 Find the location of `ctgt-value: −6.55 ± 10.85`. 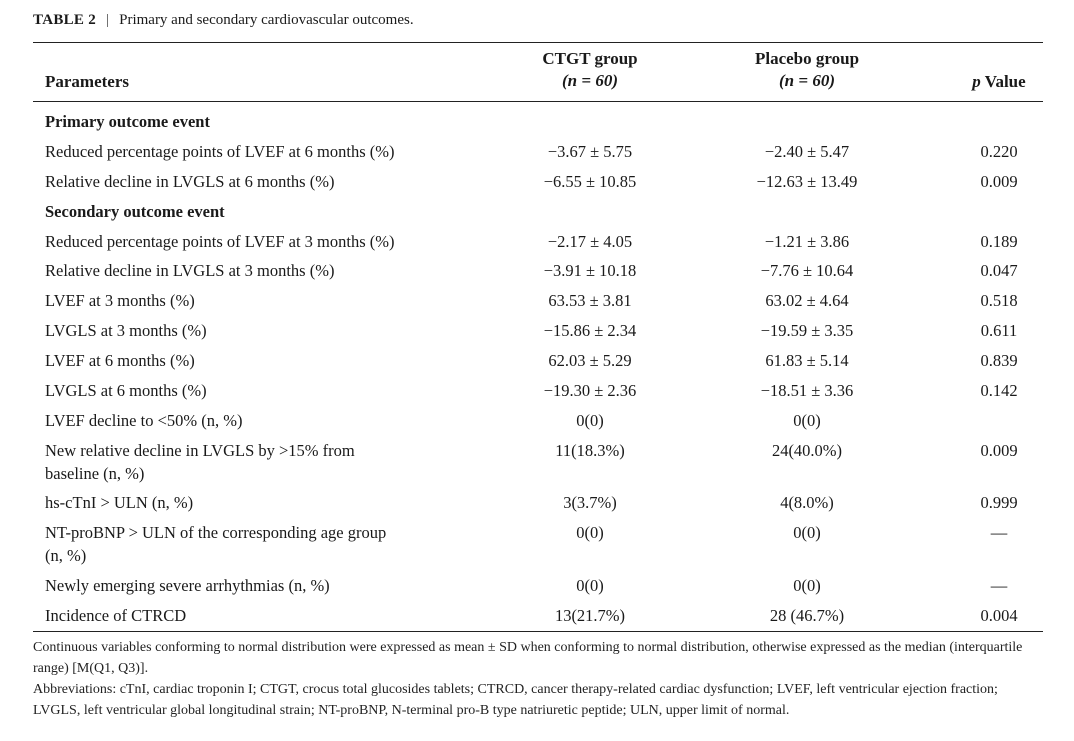

ctgt-value: −6.55 ± 10.85 is located at coordinates (590, 181).